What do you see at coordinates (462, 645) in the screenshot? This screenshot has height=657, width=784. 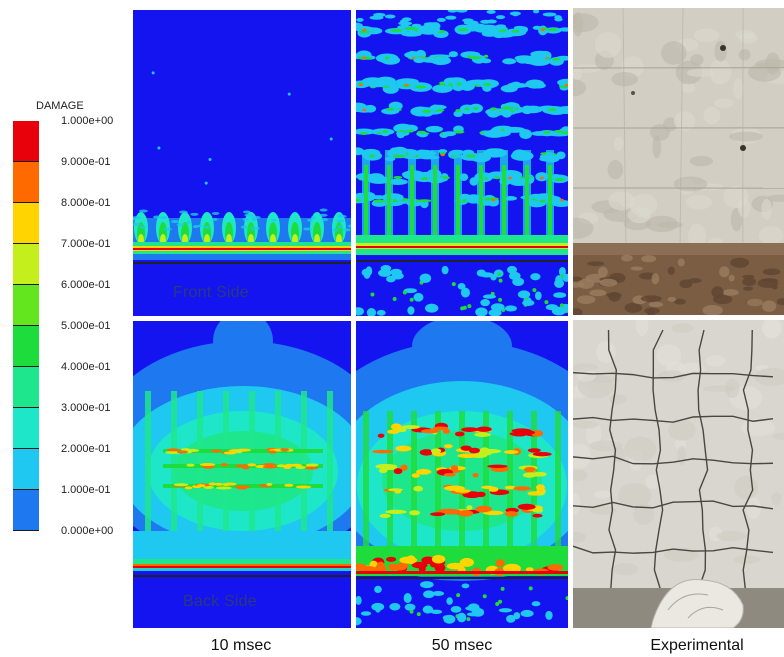 I see `column-label-50msec: 50 msec` at bounding box center [462, 645].